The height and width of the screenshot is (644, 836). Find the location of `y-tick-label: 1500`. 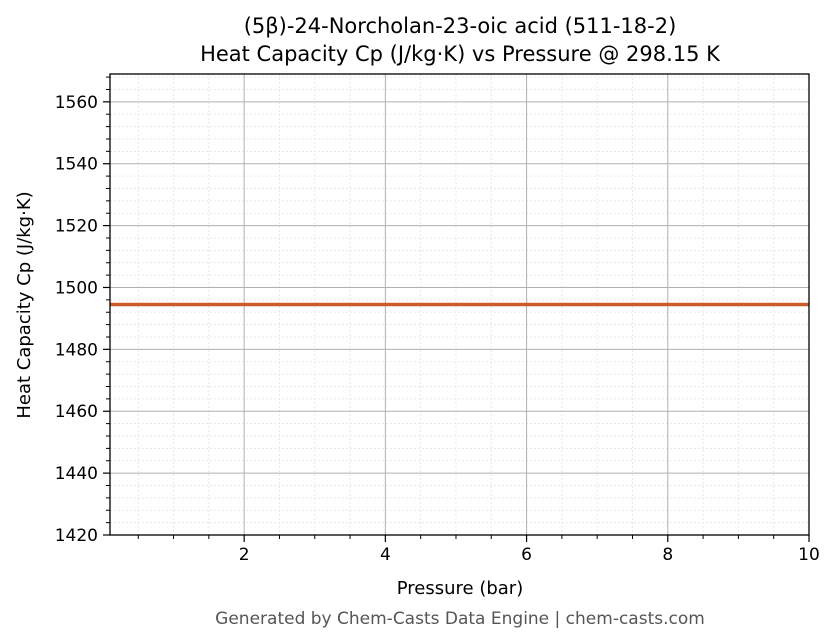

y-tick-label: 1500 is located at coordinates (76, 288).